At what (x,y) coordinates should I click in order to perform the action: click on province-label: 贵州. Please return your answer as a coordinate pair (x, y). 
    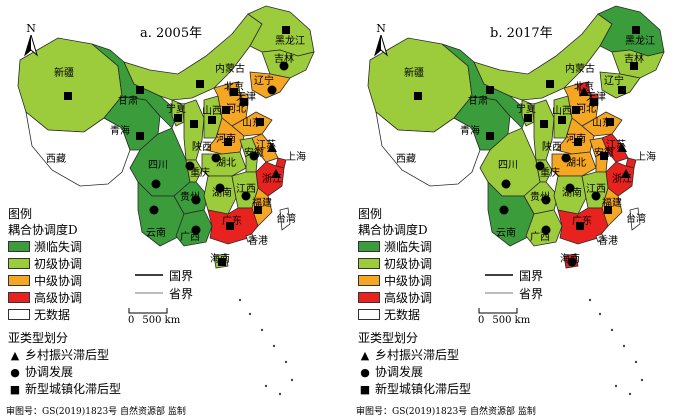
    Looking at the image, I should click on (540, 196).